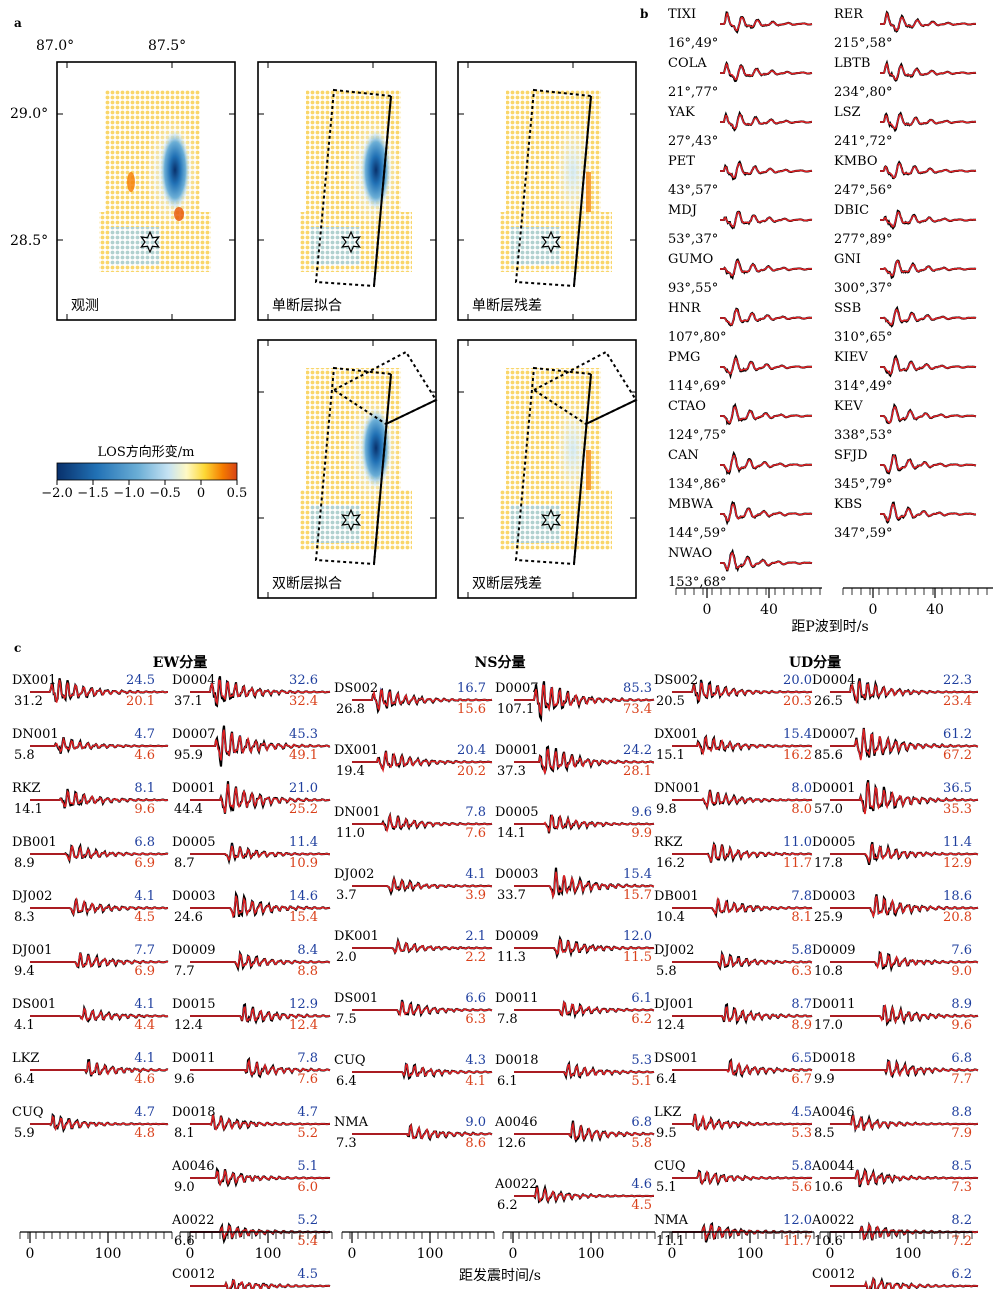 The height and width of the screenshot is (1289, 1000). I want to click on svg-text: 347°,59°, so click(863, 533).